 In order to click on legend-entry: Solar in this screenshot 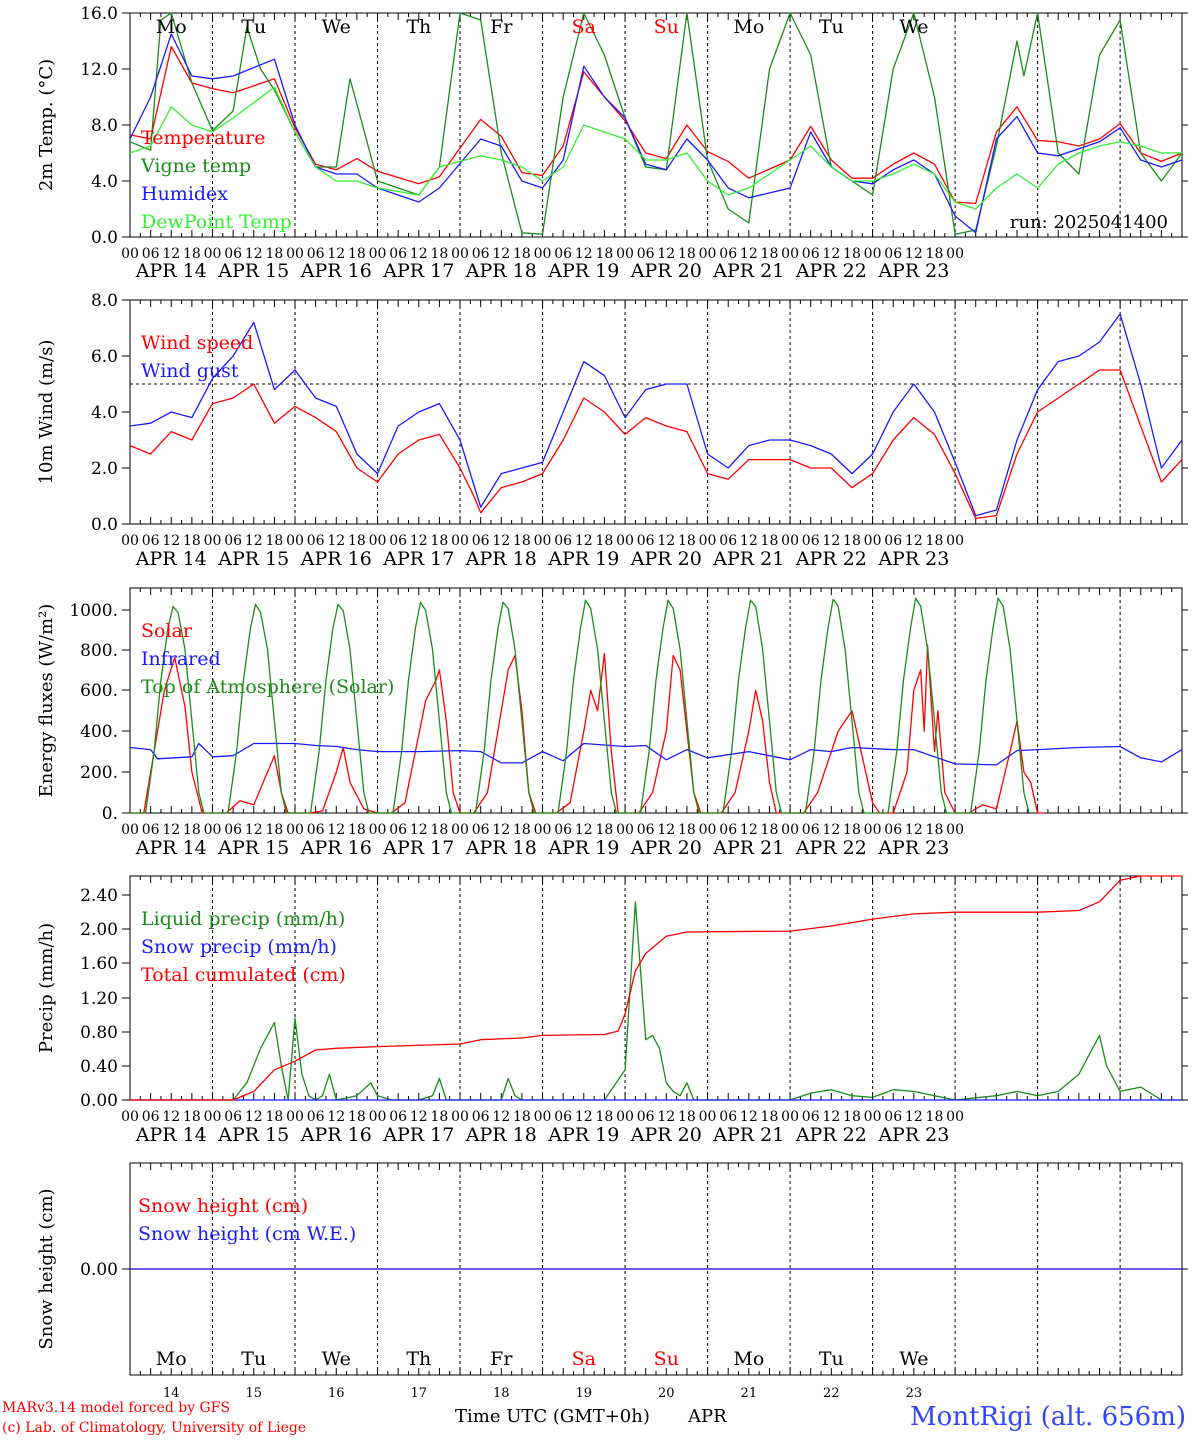, I will do `click(167, 631)`.